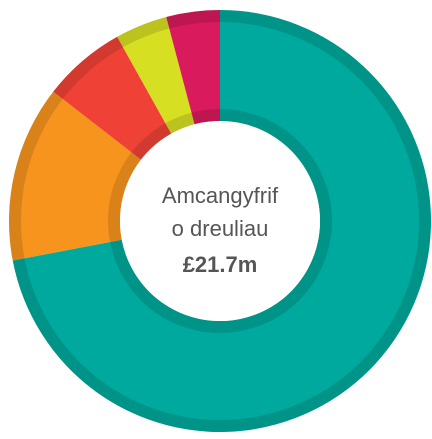  What do you see at coordinates (220, 228) in the screenshot?
I see `center-line: o dreuliau` at bounding box center [220, 228].